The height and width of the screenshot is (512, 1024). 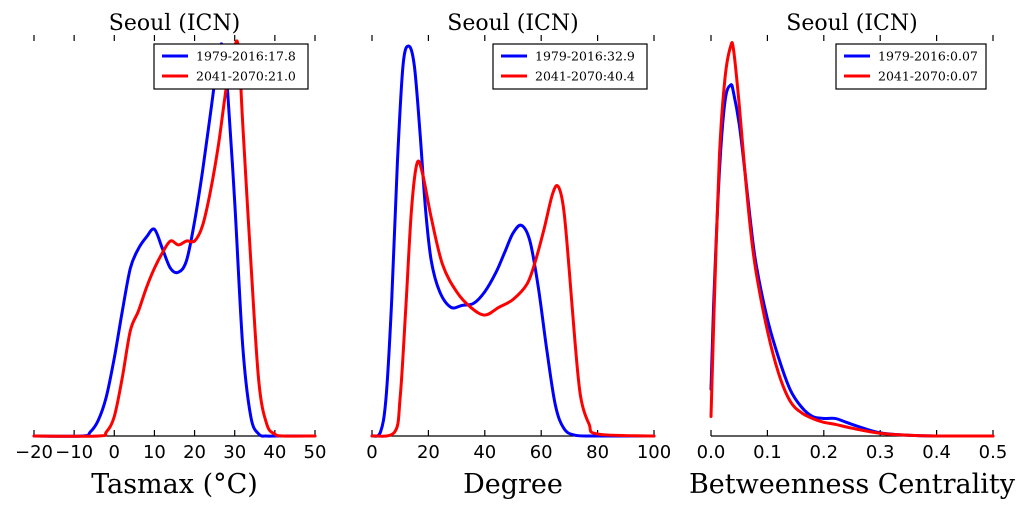 What do you see at coordinates (654, 452) in the screenshot?
I see `x-tick-label: 100` at bounding box center [654, 452].